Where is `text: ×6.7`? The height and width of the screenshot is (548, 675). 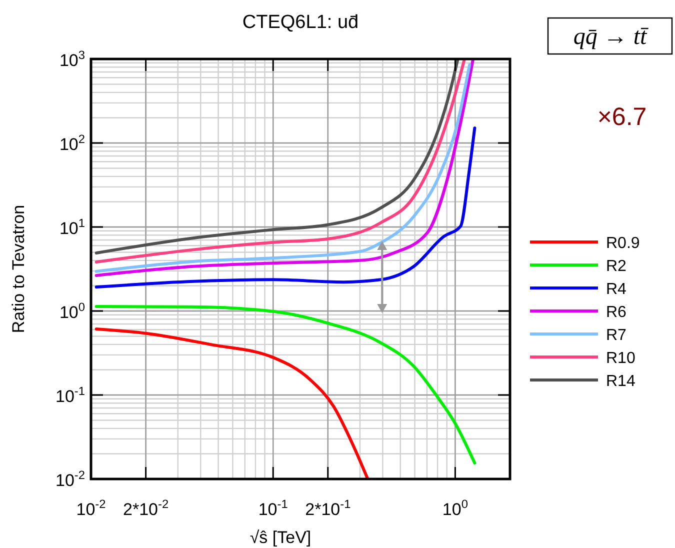 text: ×6.7 is located at coordinates (622, 117).